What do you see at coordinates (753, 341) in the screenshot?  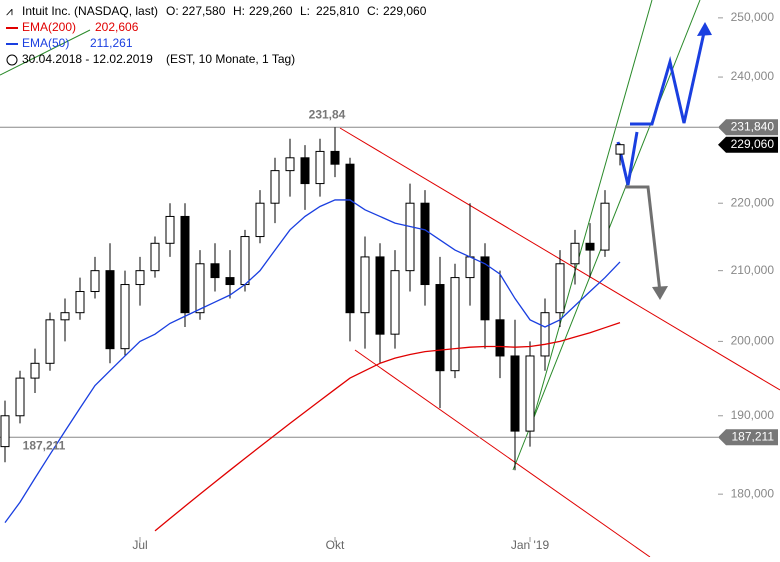 I see `y-tick-label: 200,000` at bounding box center [753, 341].